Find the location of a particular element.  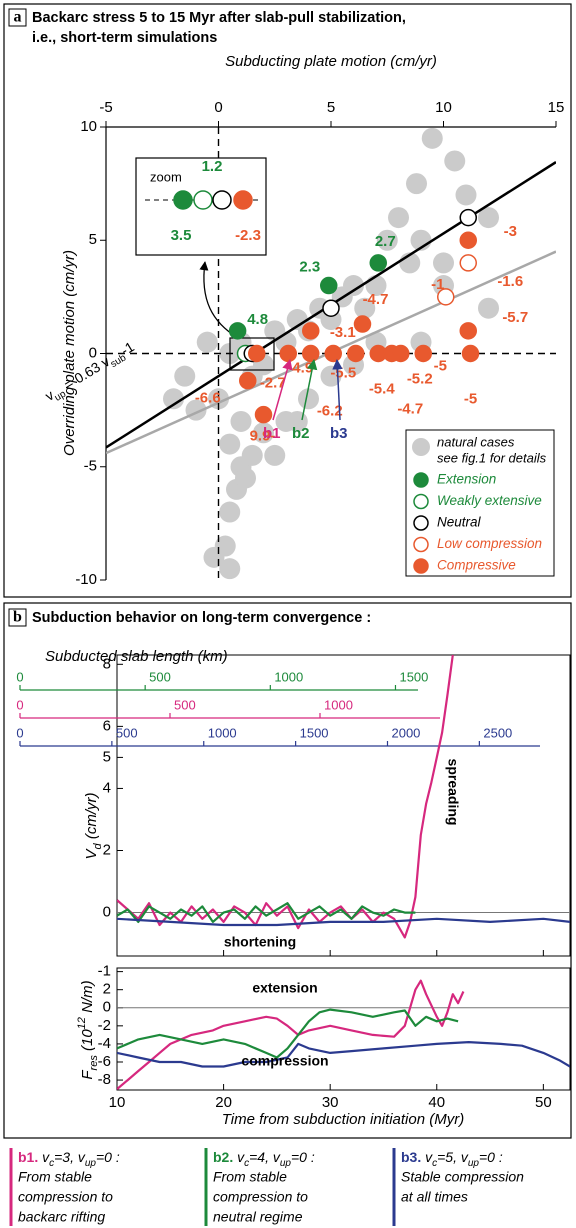

legend-label: Extension is located at coordinates (466, 479).